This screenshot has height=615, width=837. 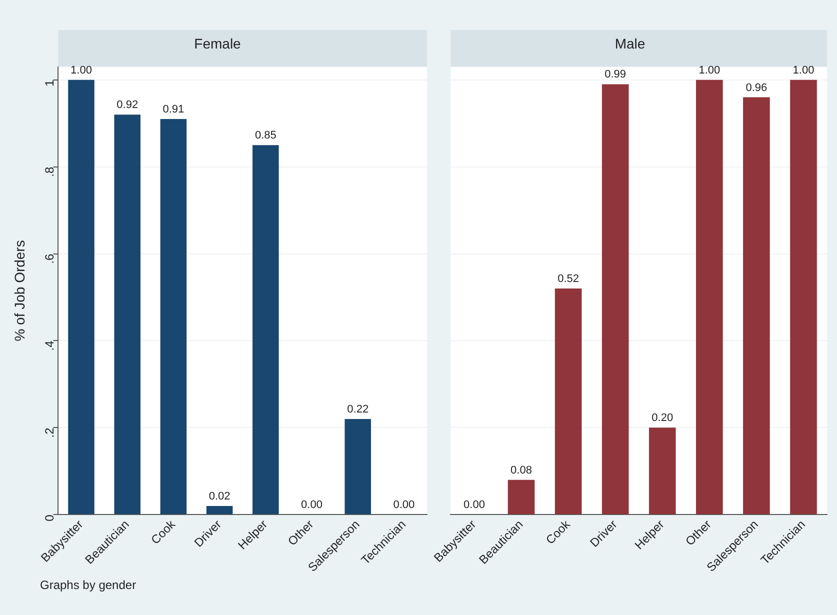 I want to click on text: Graphs by gender, so click(x=88, y=585).